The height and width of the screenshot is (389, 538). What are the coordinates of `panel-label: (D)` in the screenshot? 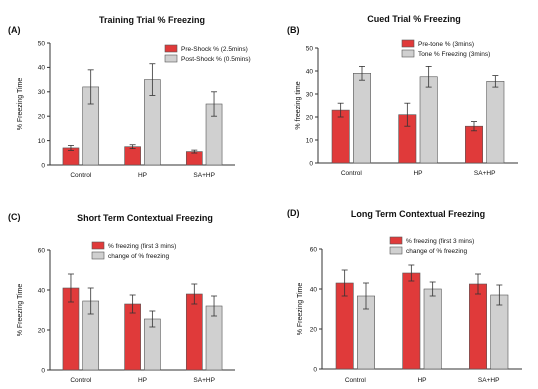 It's located at (293, 213).